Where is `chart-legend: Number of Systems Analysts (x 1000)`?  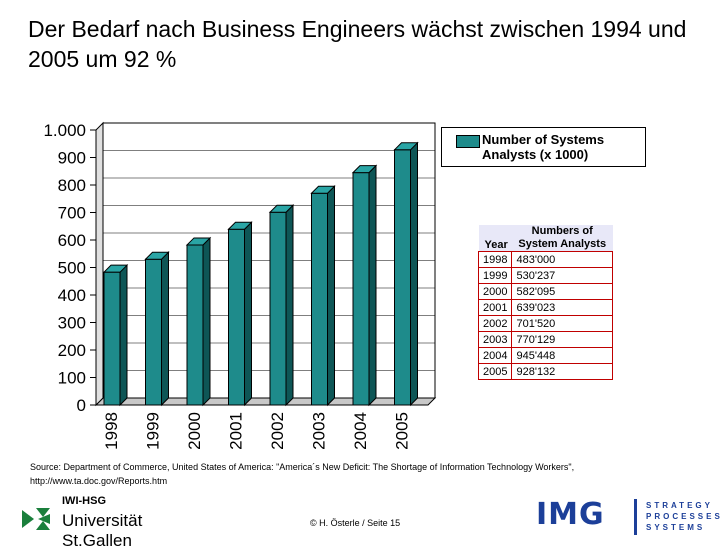
chart-legend: Number of Systems Analysts (x 1000) is located at coordinates (543, 147).